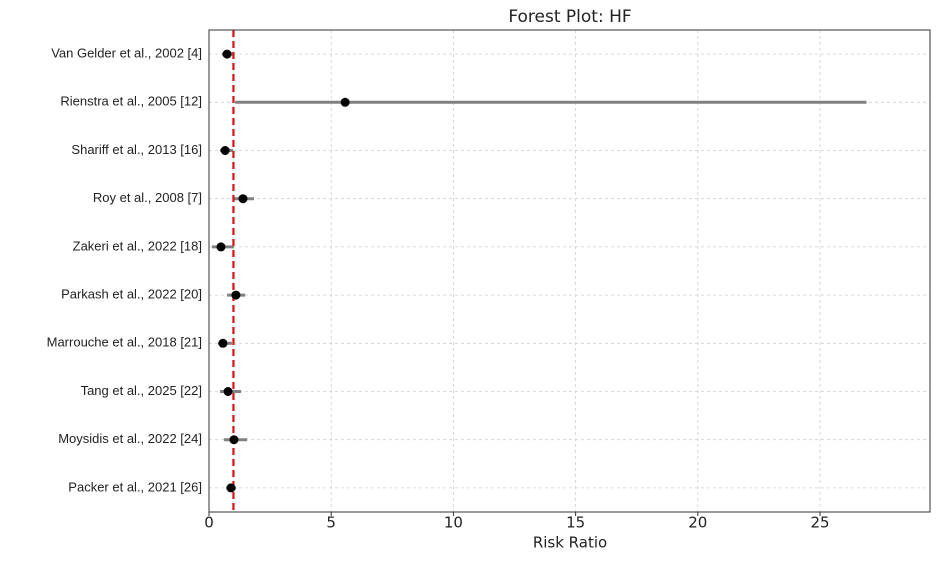 The image size is (940, 564). I want to click on y-tick-label: Tang et al., 2025 [22], so click(141, 390).